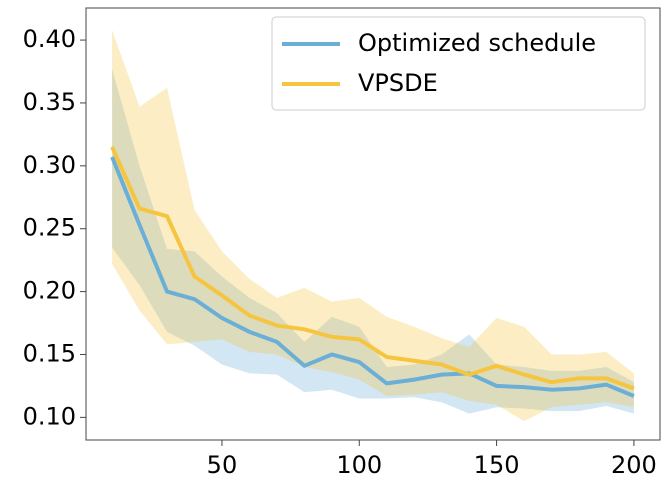 This screenshot has height=482, width=662. What do you see at coordinates (49, 291) in the screenshot?
I see `y-tick-label: 0.20` at bounding box center [49, 291].